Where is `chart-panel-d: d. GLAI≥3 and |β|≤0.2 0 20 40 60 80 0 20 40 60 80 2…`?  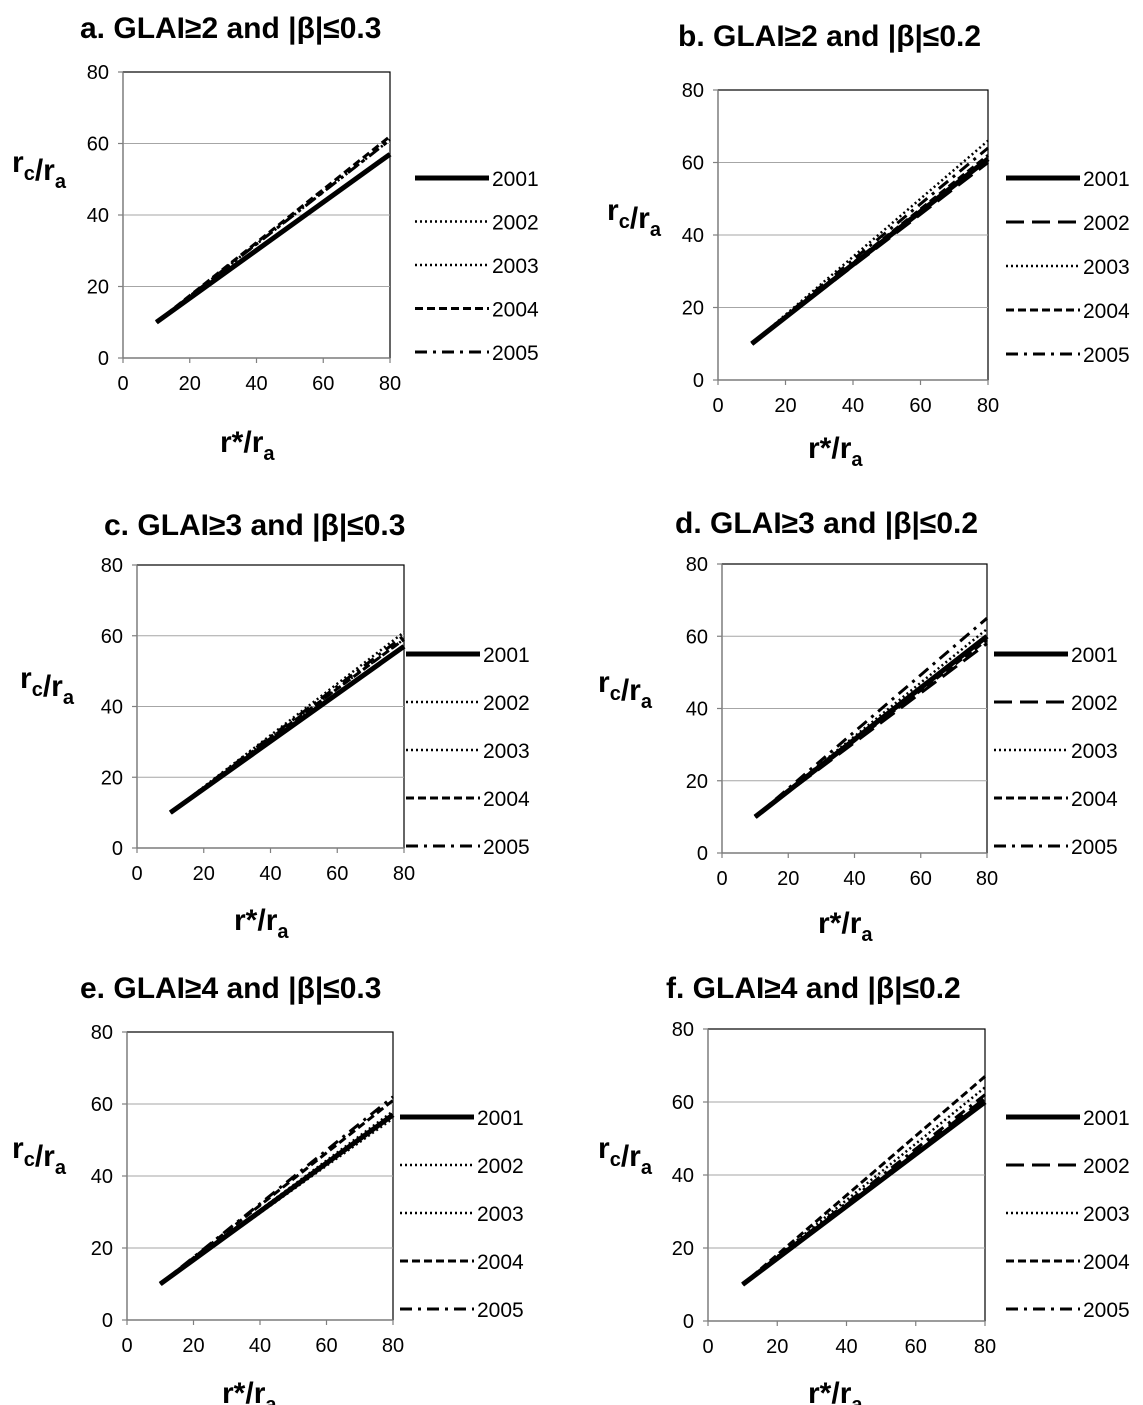 chart-panel-d: d. GLAI≥3 and |β|≤0.2 0 20 40 60 80 0 20 40 60 80 2… is located at coordinates (858, 726).